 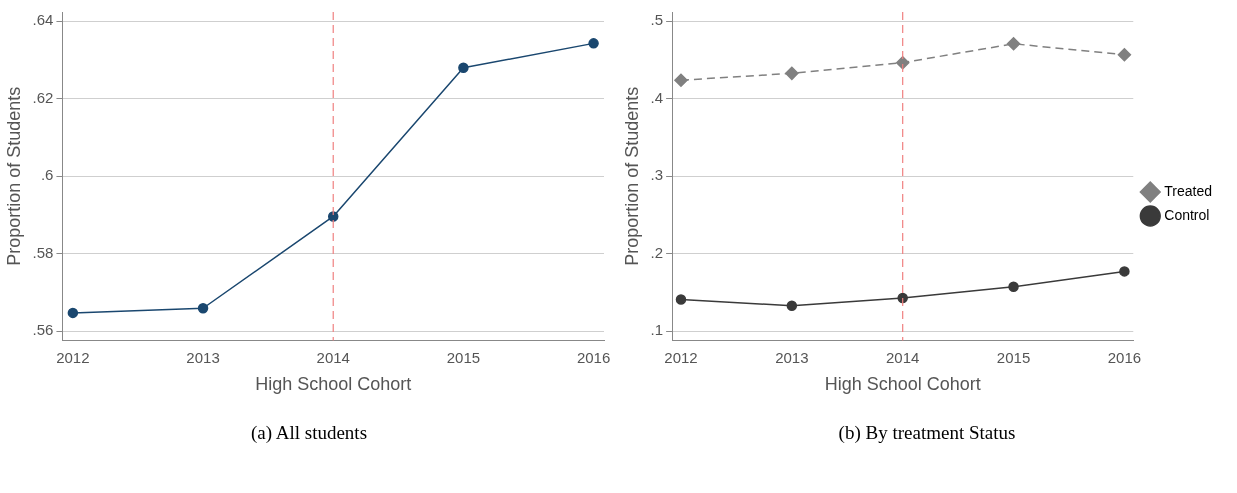 I want to click on y-tick-label: .56, so click(x=43, y=330).